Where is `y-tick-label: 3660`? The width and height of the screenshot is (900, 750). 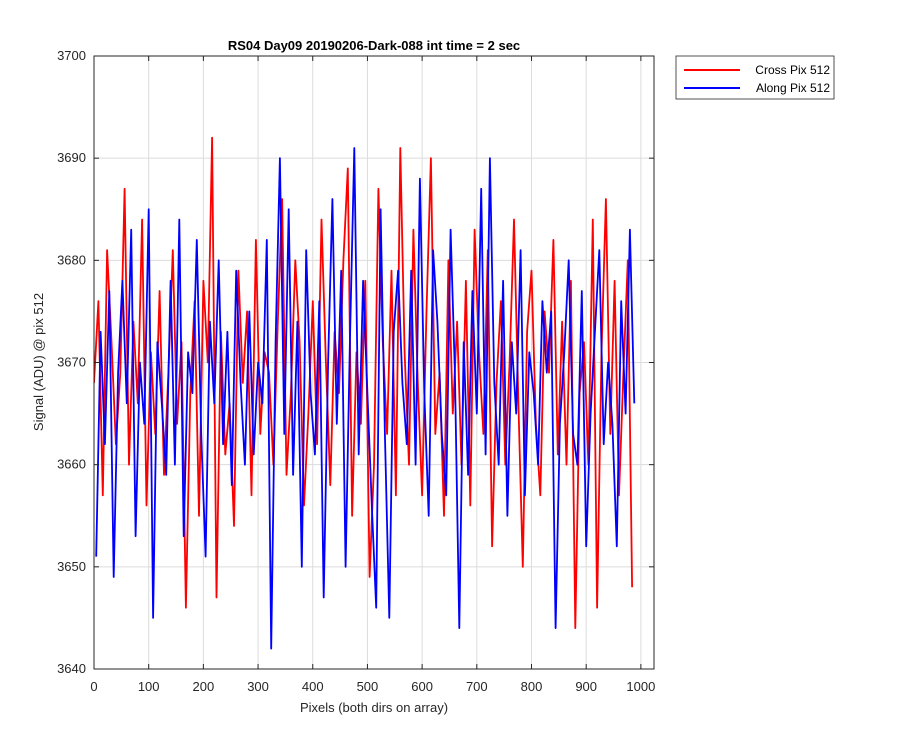 y-tick-label: 3660 is located at coordinates (71, 464).